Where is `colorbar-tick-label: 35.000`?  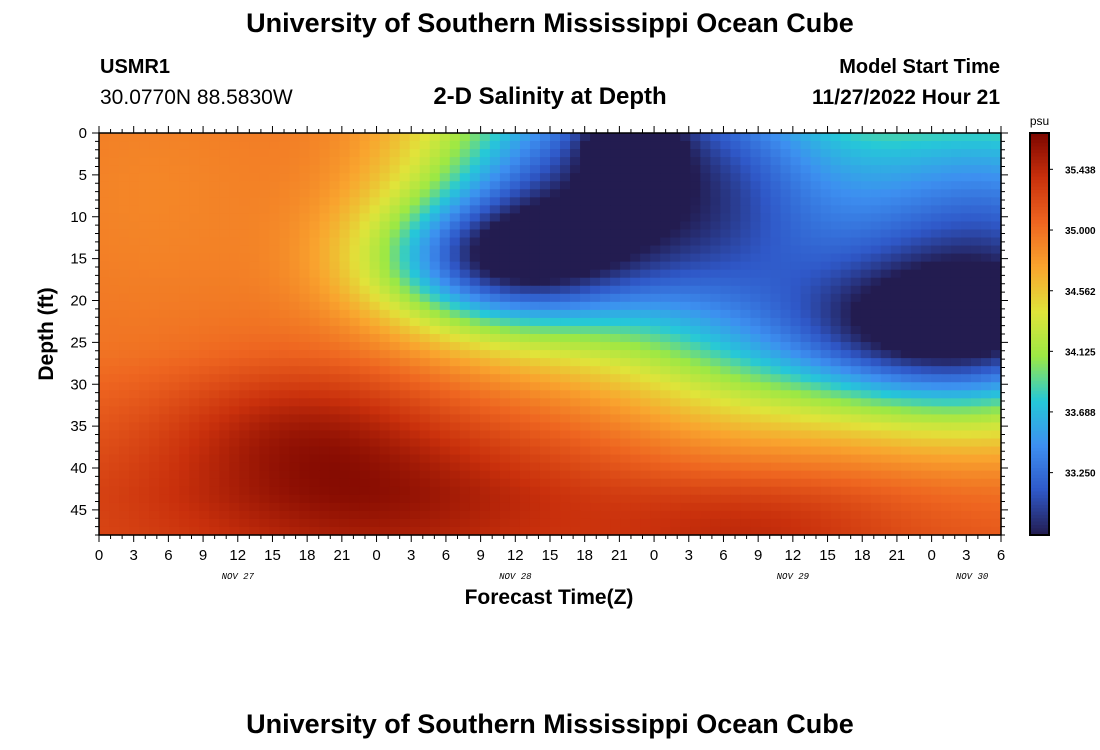
colorbar-tick-label: 35.000 is located at coordinates (1080, 231).